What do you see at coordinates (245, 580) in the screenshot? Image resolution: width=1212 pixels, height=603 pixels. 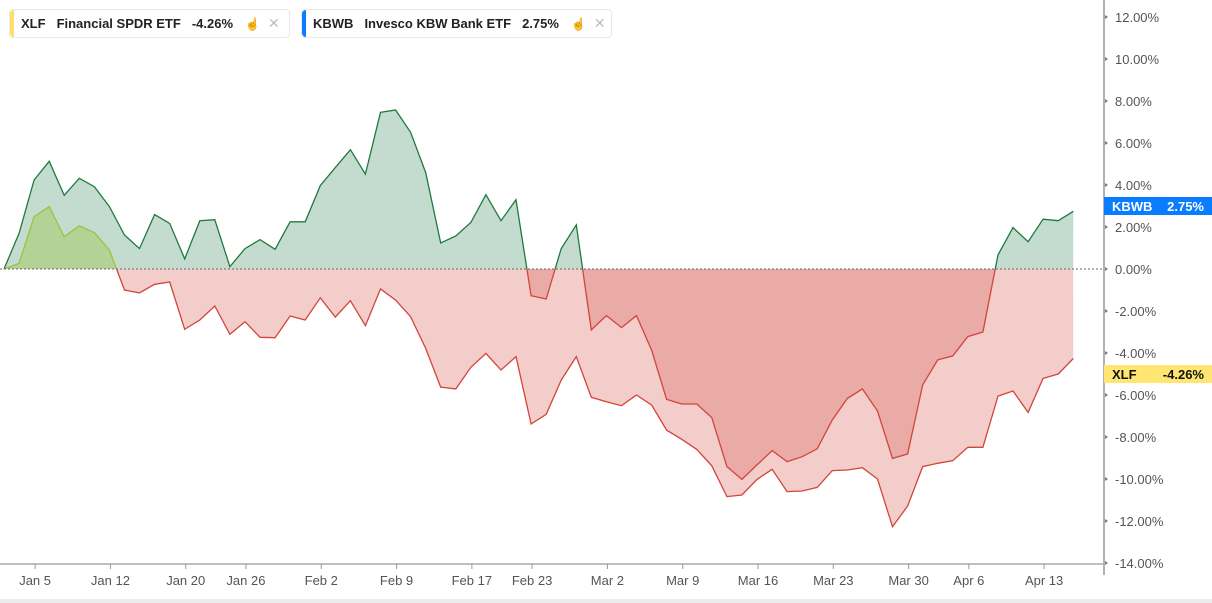 I see `x-tick-label: Jan 26` at bounding box center [245, 580].